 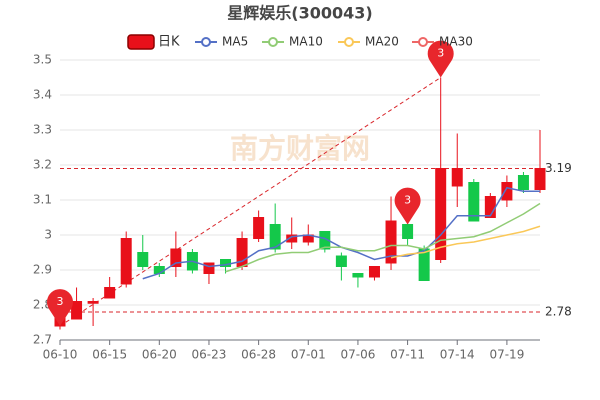 What do you see at coordinates (306, 42) in the screenshot?
I see `legend-label: MA10` at bounding box center [306, 42].